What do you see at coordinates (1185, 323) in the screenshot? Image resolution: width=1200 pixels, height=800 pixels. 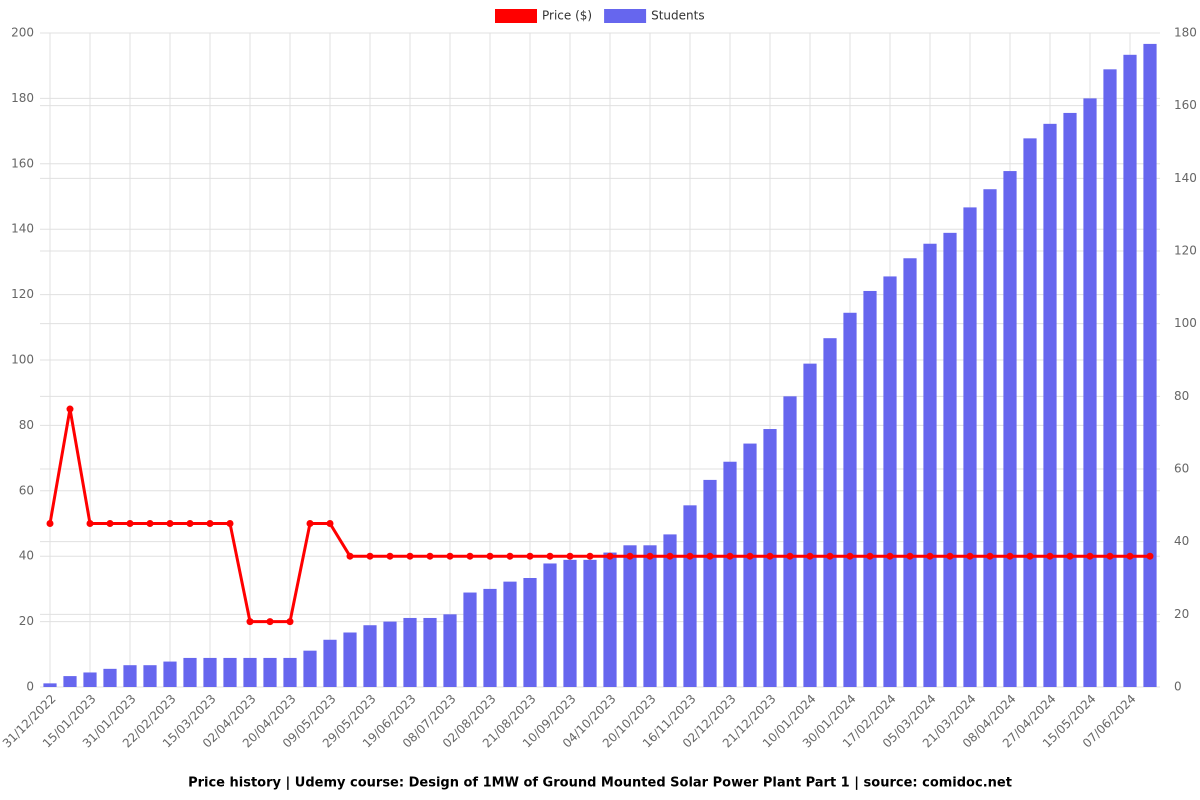 I see `y2-tick-label: 100` at bounding box center [1185, 323].